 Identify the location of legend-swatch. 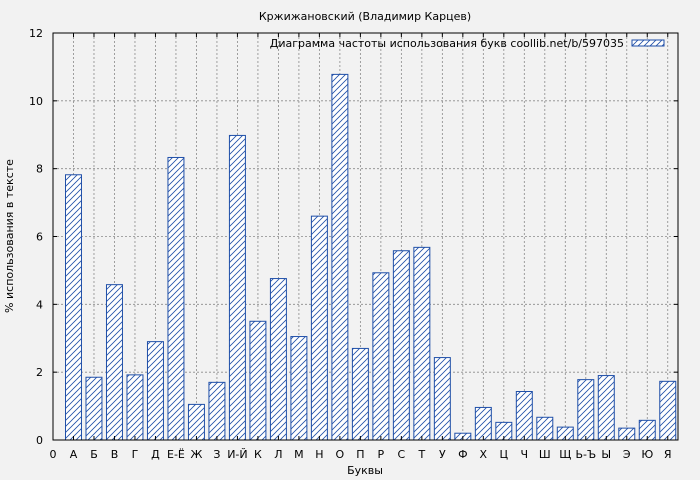
(648, 43).